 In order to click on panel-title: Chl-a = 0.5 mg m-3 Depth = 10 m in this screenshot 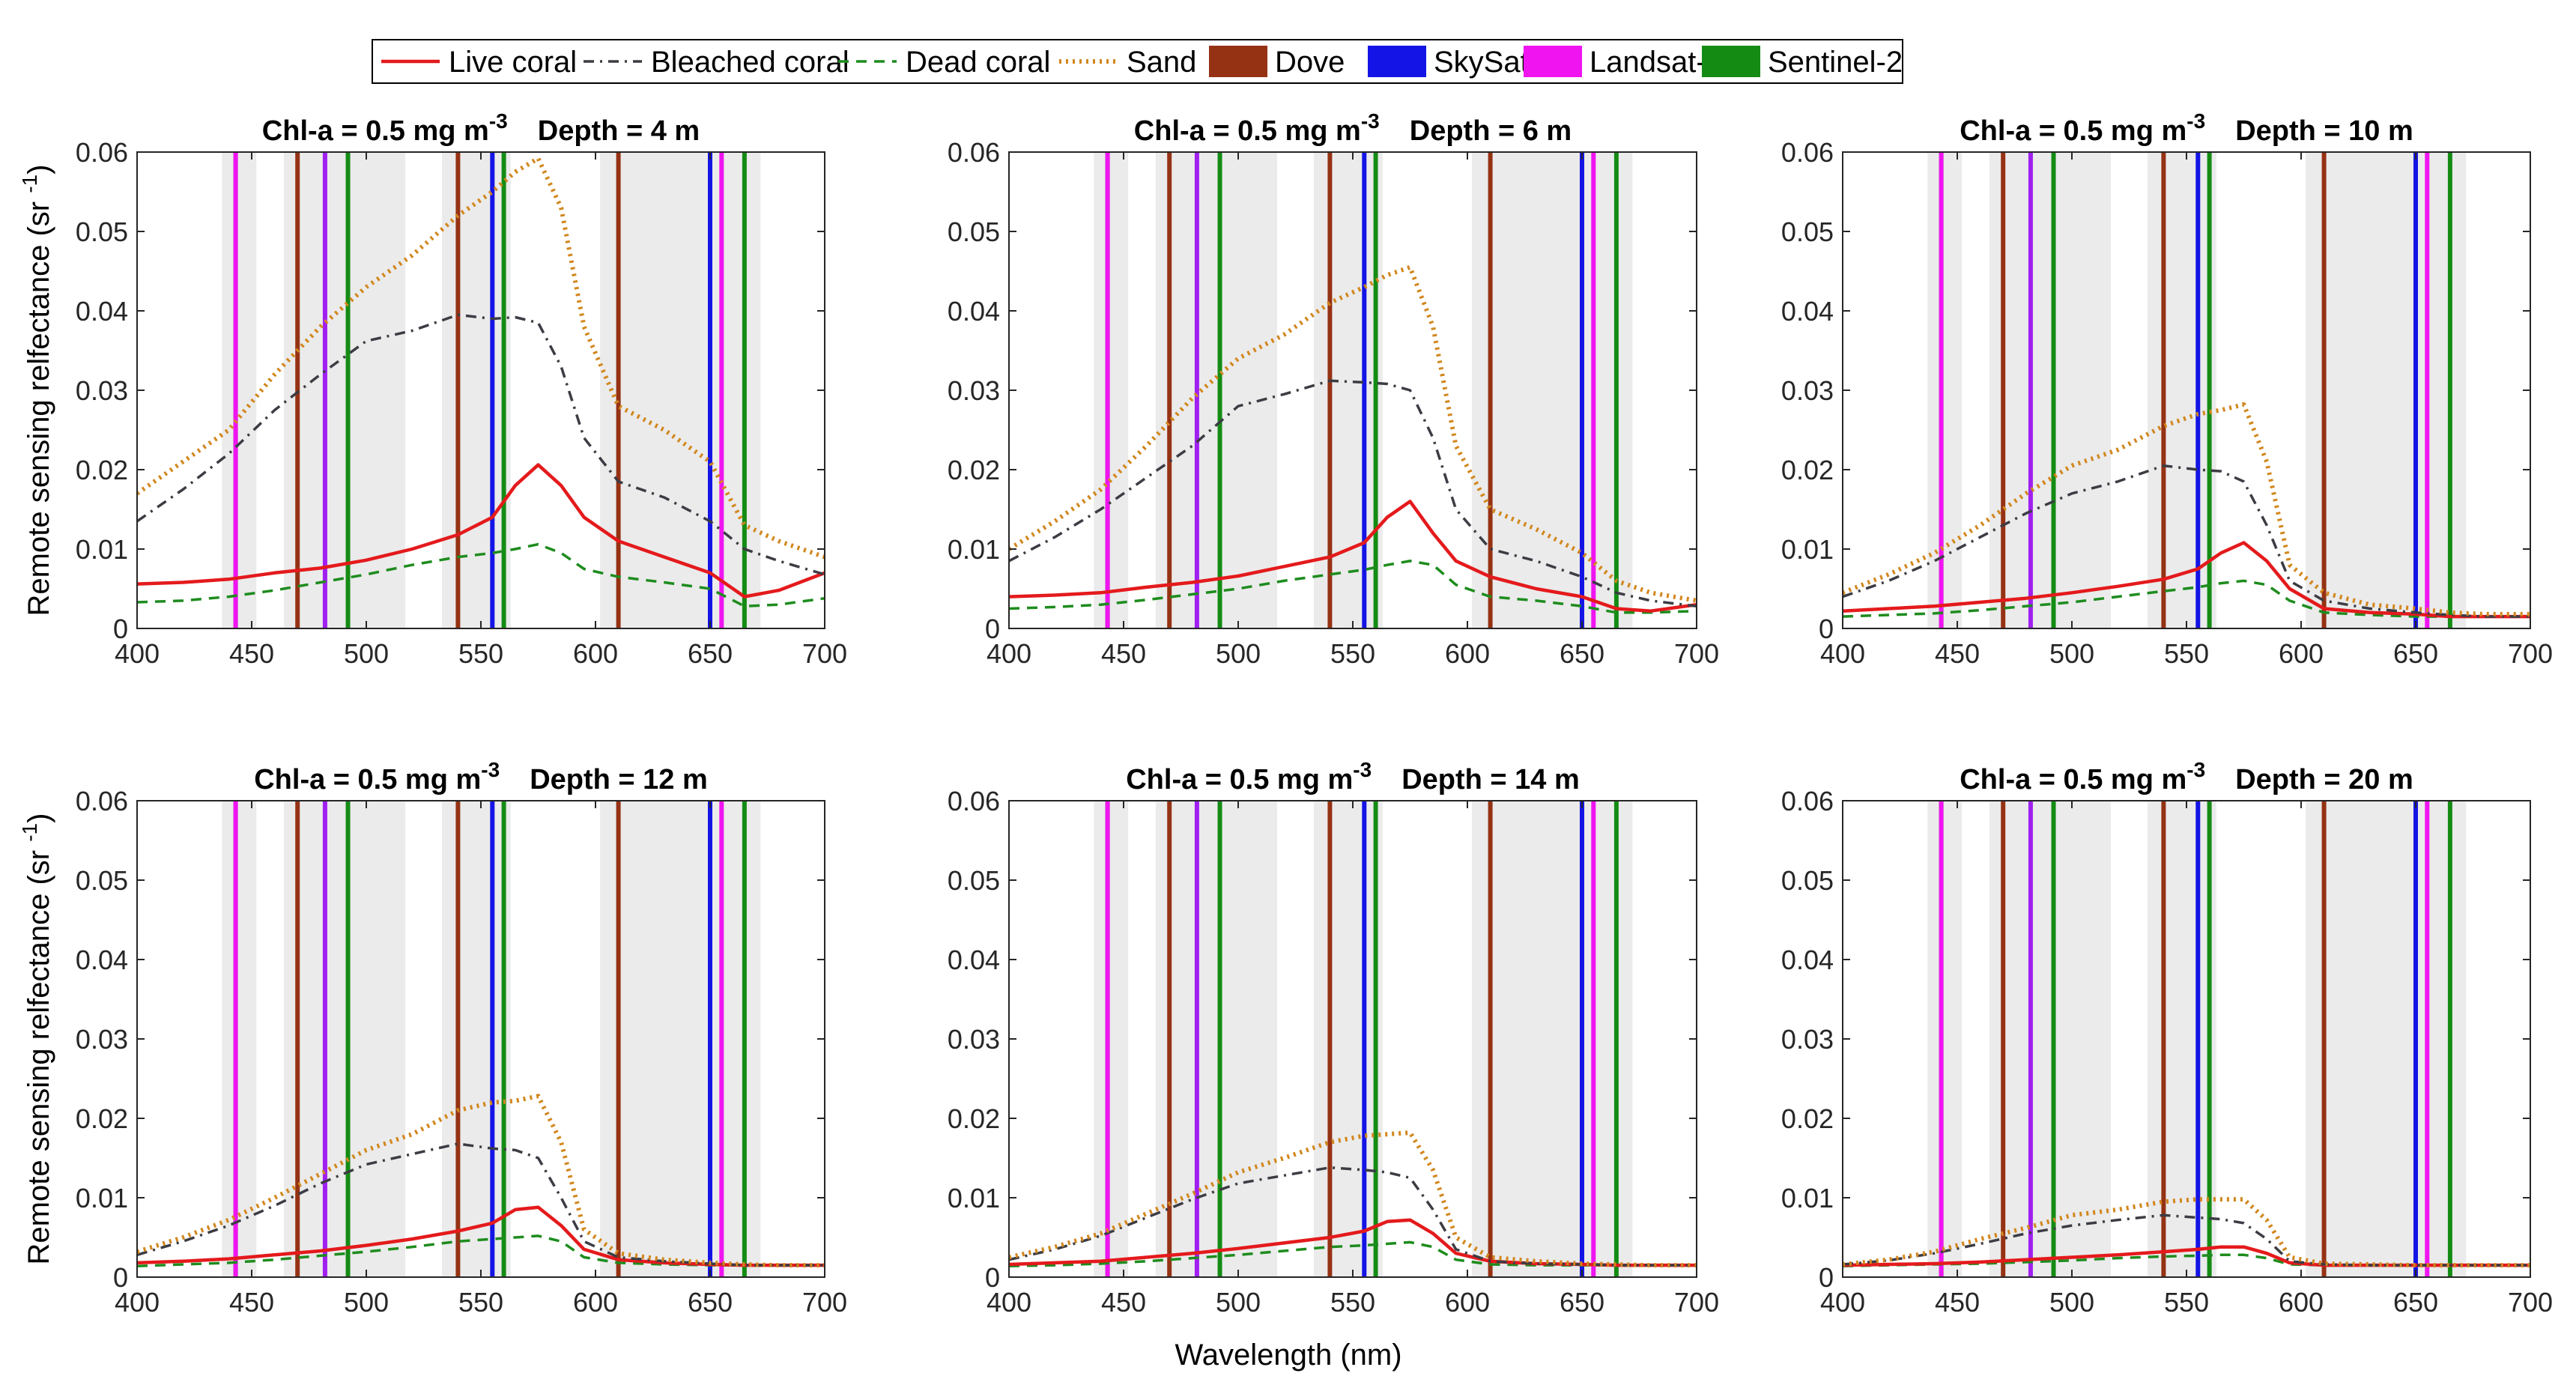, I will do `click(2186, 128)`.